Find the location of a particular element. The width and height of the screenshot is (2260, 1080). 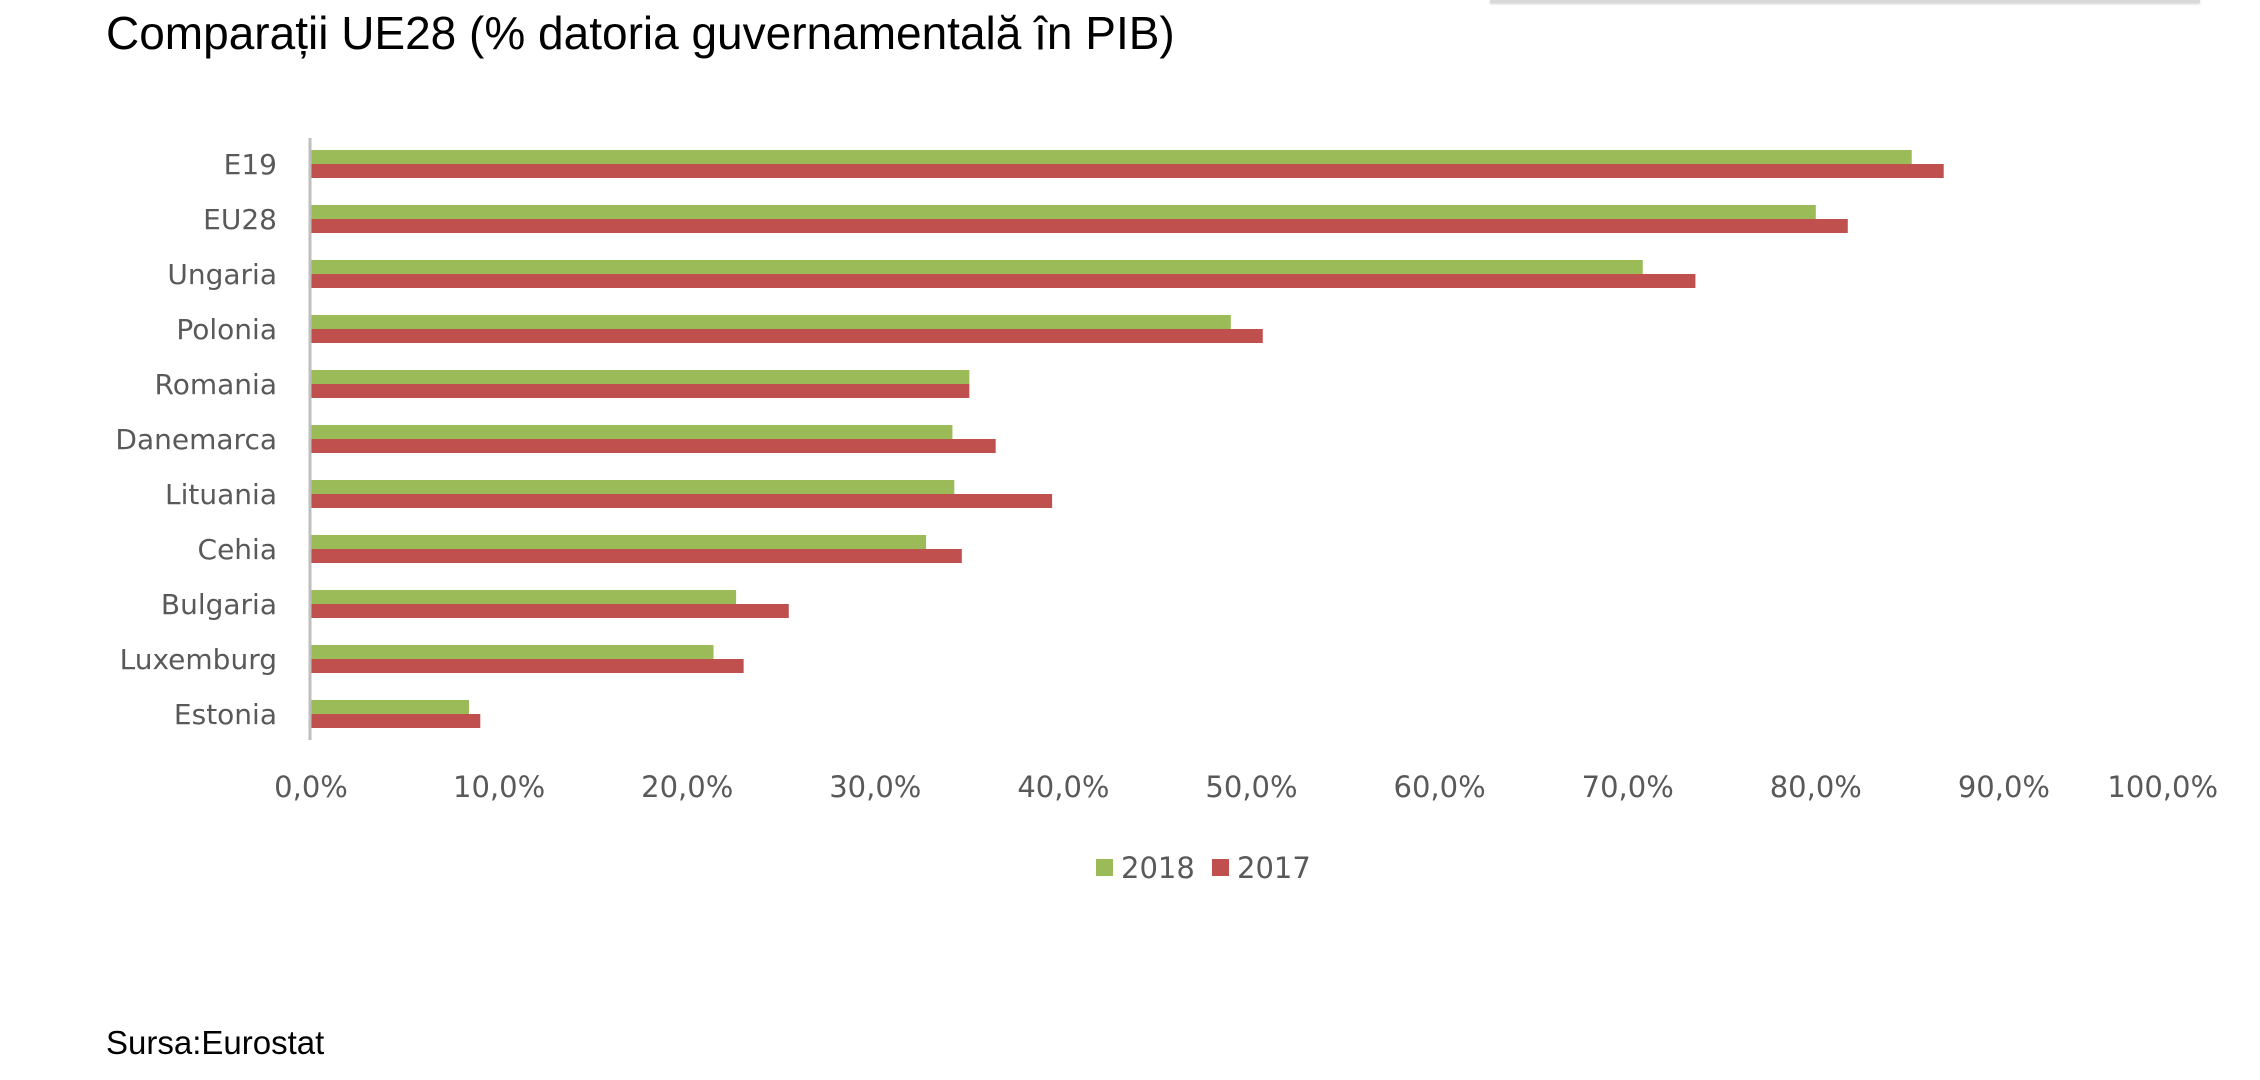

bar-2017-cehia is located at coordinates (636, 556).